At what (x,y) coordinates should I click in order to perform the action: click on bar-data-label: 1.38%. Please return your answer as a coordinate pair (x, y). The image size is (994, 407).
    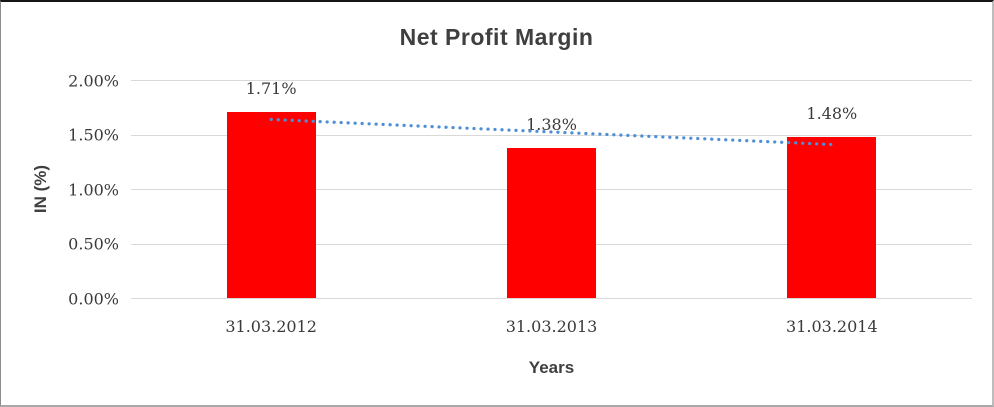
    Looking at the image, I should click on (551, 124).